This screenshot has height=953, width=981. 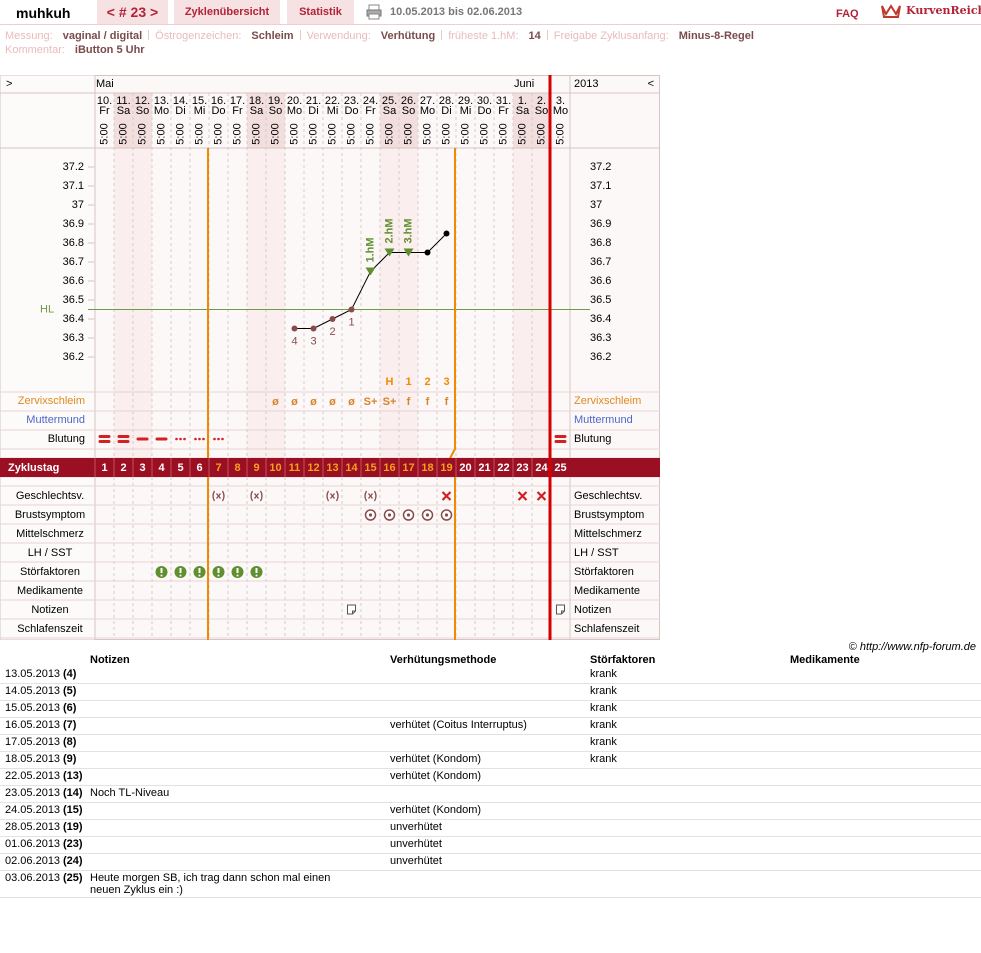 I want to click on separator, so click(x=547, y=35).